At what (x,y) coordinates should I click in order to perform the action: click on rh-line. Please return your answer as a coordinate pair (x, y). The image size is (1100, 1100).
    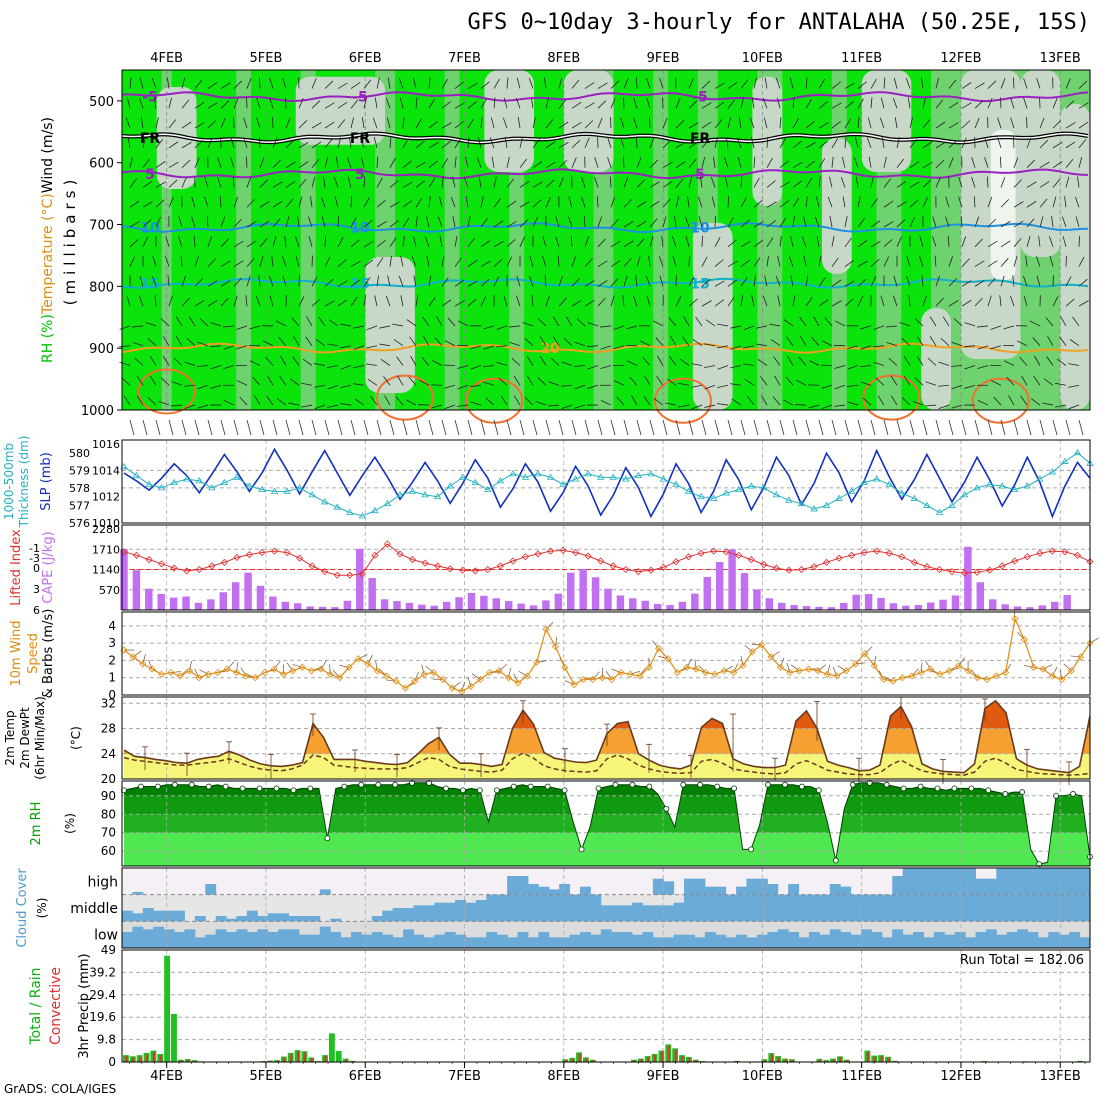
    Looking at the image, I should click on (607, 823).